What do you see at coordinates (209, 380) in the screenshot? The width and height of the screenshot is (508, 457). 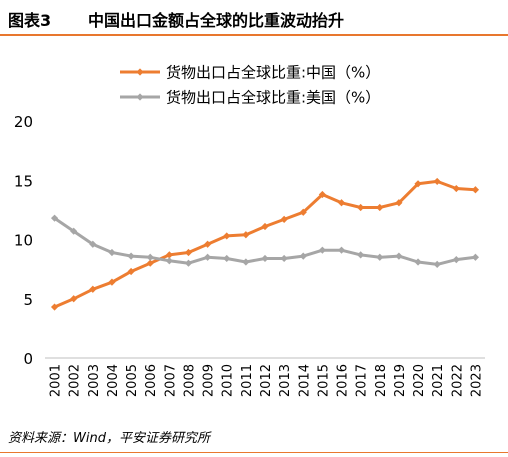 I see `x-tick-label: 2009` at bounding box center [209, 380].